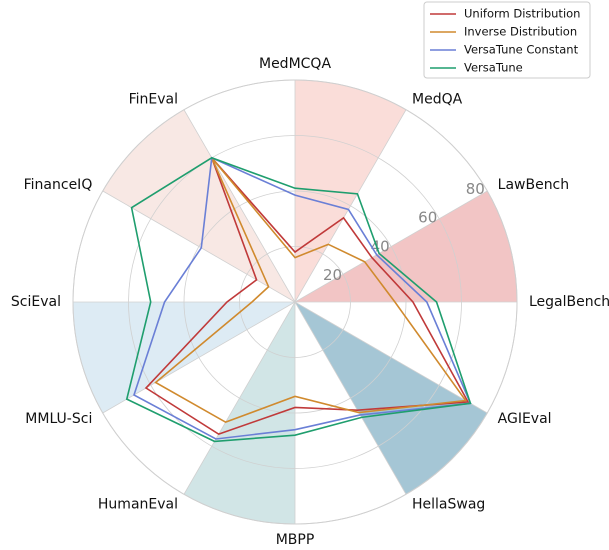 The image size is (609, 550). What do you see at coordinates (533, 185) in the screenshot?
I see `category-label: LawBench` at bounding box center [533, 185].